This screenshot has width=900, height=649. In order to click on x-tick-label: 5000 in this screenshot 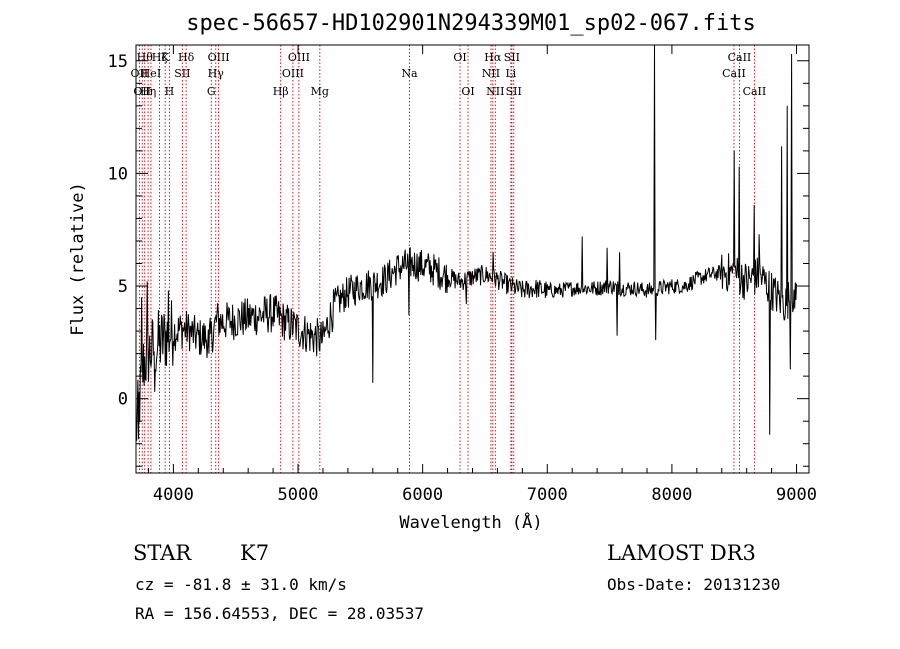, I will do `click(298, 495)`.